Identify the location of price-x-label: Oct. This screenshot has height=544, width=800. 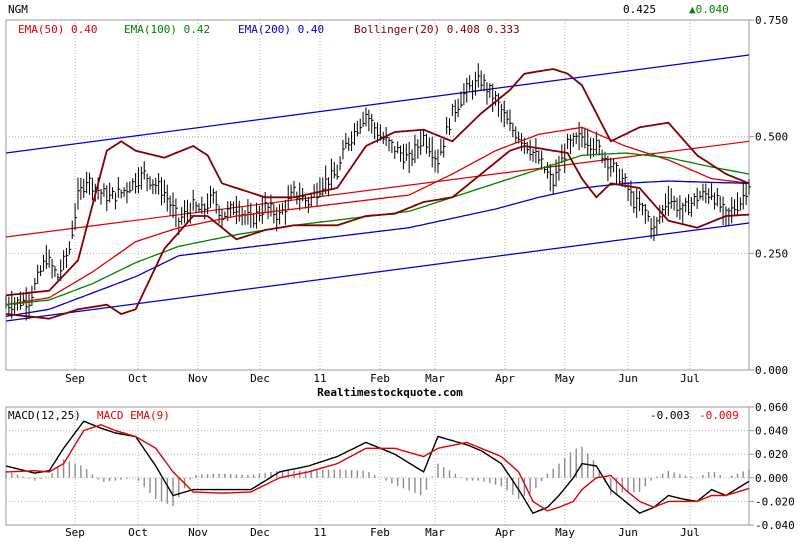
(138, 378).